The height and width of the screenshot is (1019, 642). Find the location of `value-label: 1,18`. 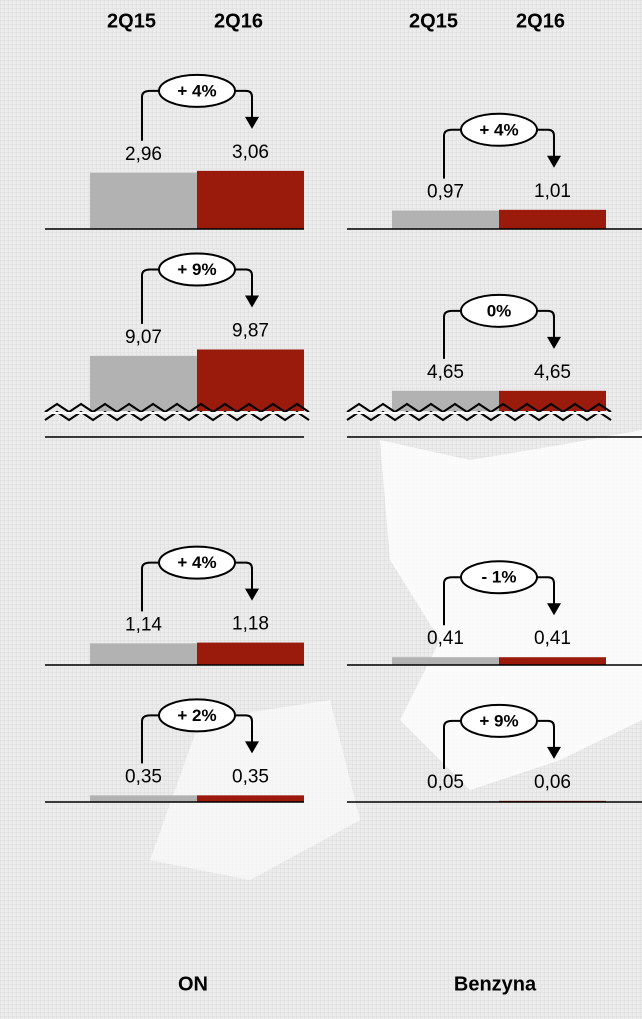

value-label: 1,18 is located at coordinates (250, 624).